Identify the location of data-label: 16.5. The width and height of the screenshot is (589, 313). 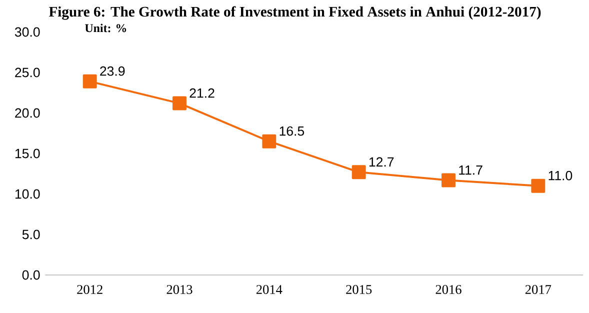
(292, 131).